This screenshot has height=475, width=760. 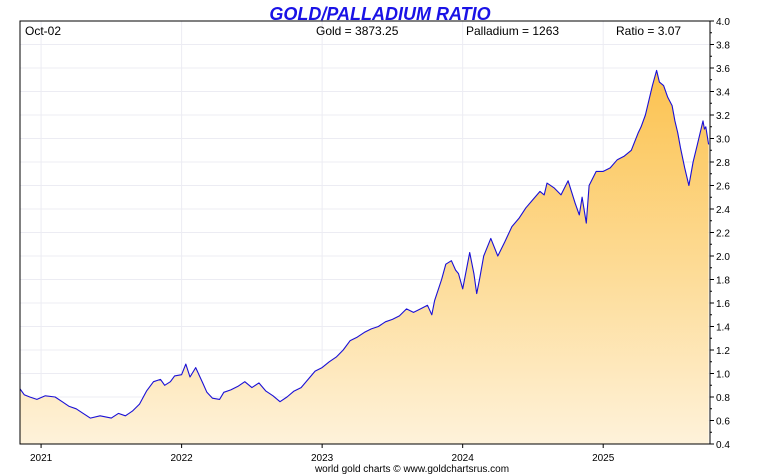 I want to click on x-tick-label: 2021, so click(x=41, y=458).